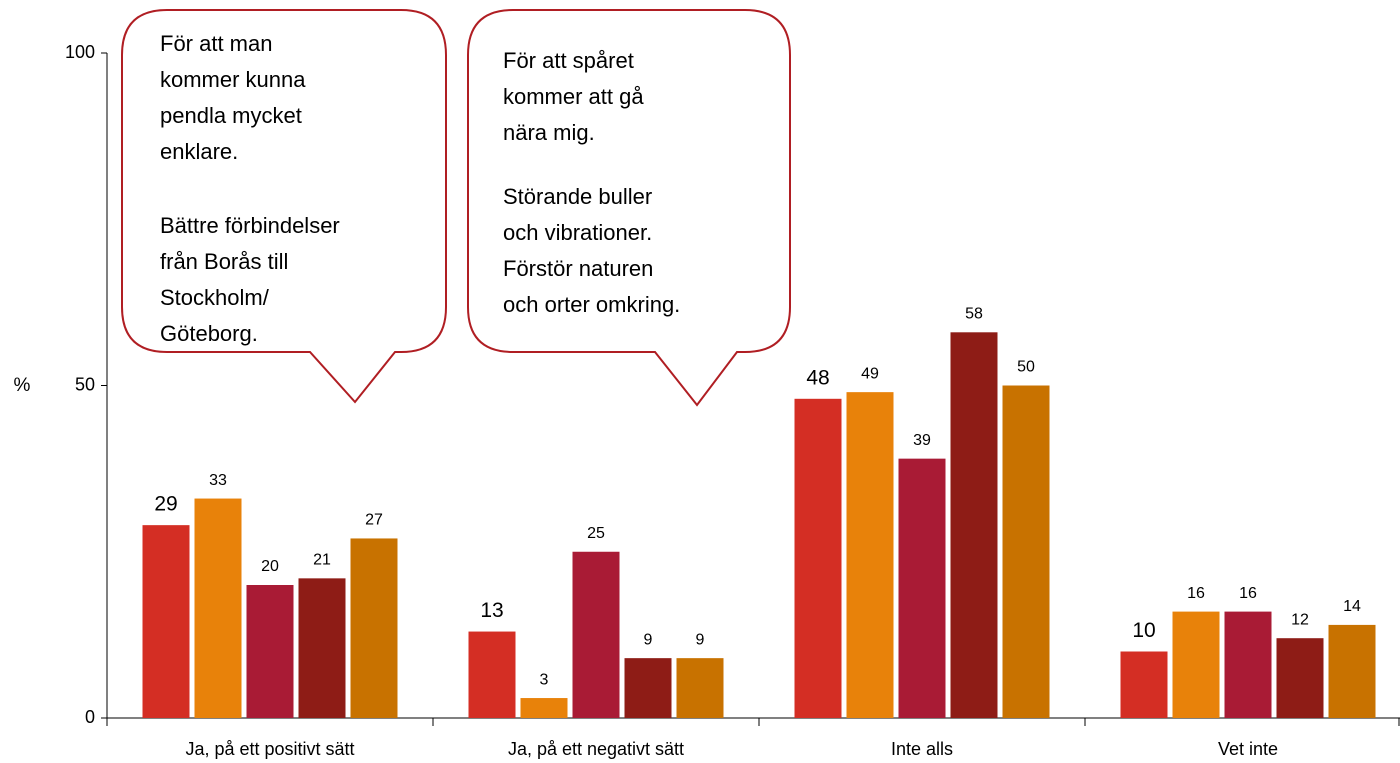  Describe the element at coordinates (233, 79) in the screenshot. I see `annotation-text: kommer kunna` at that location.